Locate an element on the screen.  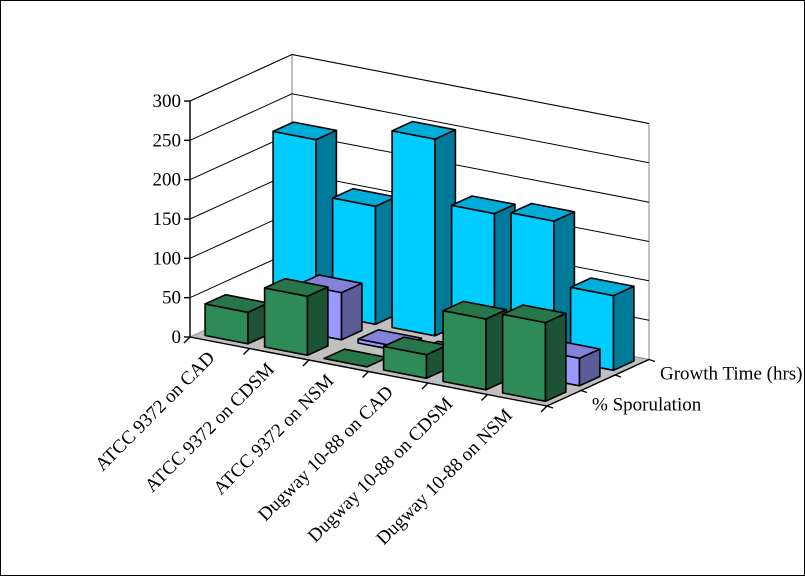
category-label: Dugway 10-88 on NSM is located at coordinates (444, 477).